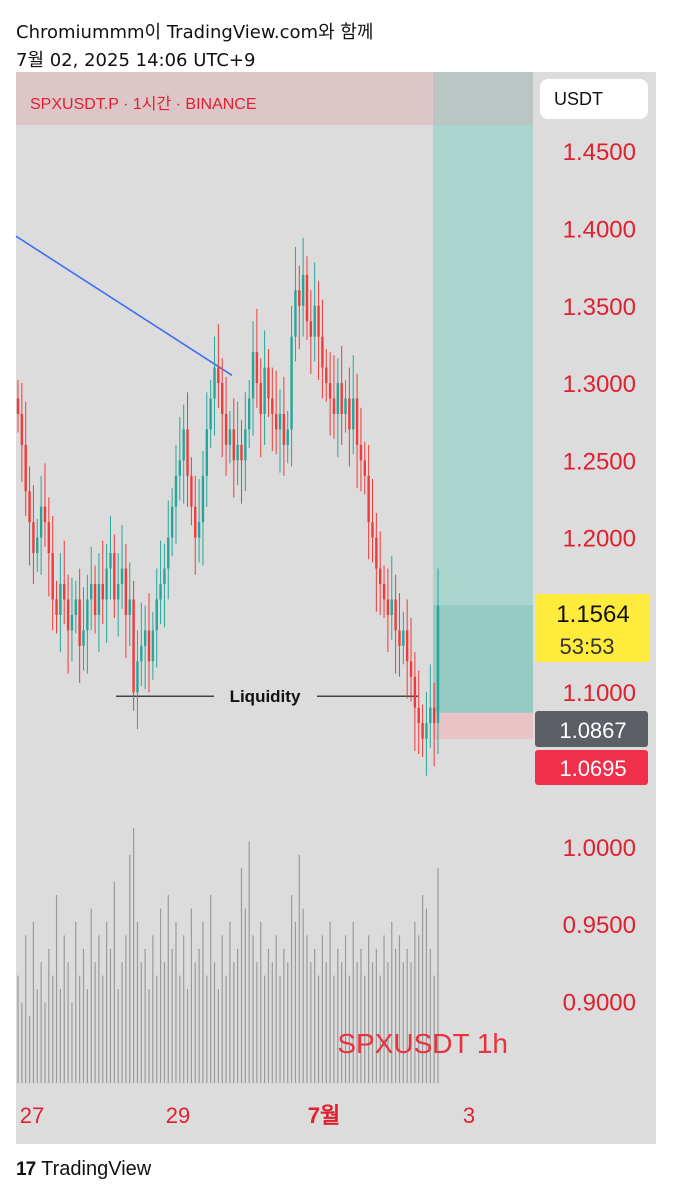  I want to click on tradingview-logo: 17 TradingView, so click(83, 1169).